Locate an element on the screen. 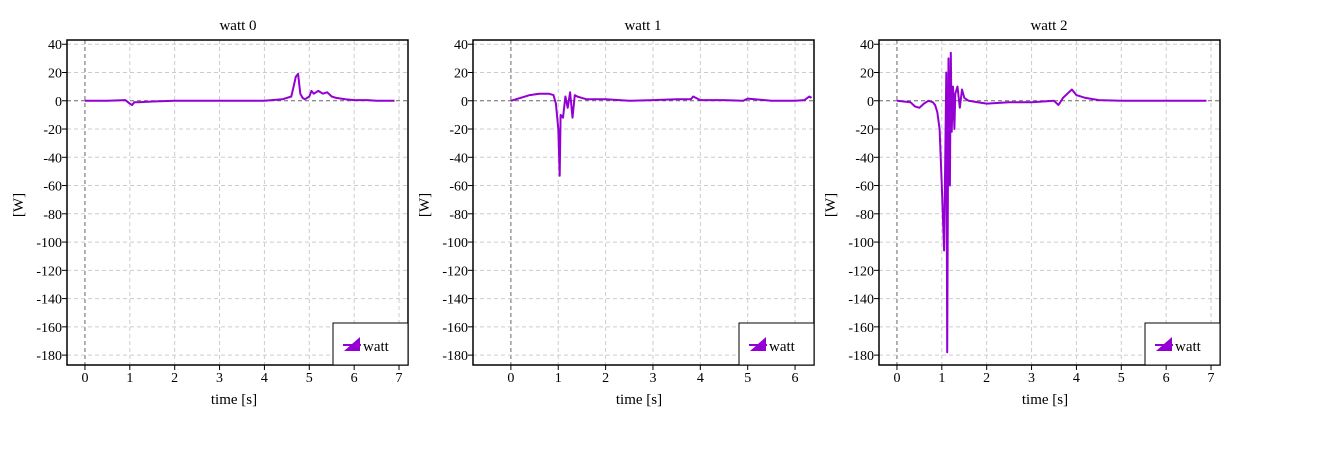 The image size is (1338, 452). chart-title: watt 1 is located at coordinates (642, 26).